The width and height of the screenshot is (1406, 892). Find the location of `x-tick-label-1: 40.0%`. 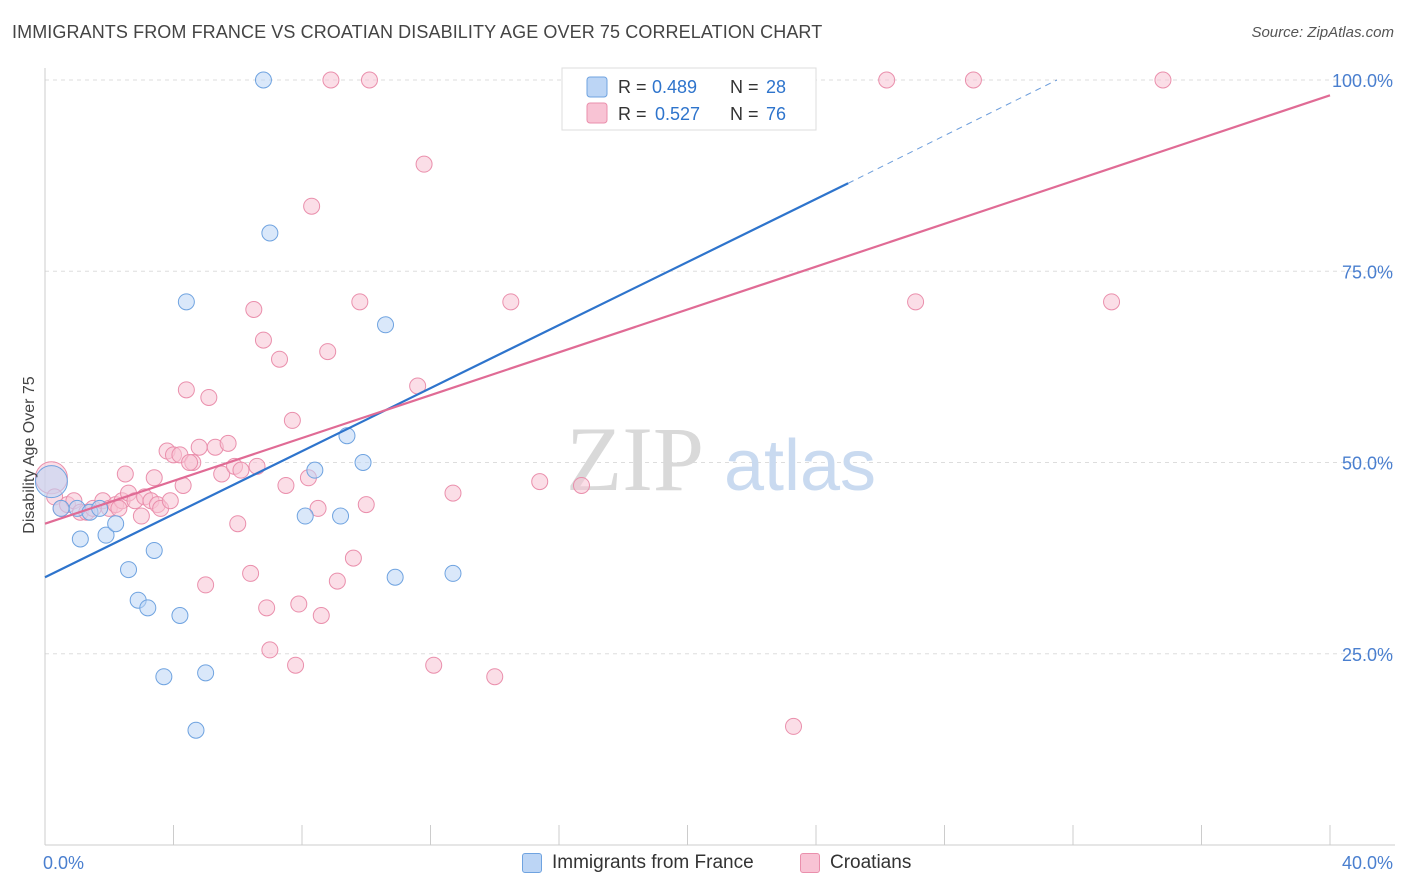

x-tick-label-1: 40.0% is located at coordinates (1367, 863).